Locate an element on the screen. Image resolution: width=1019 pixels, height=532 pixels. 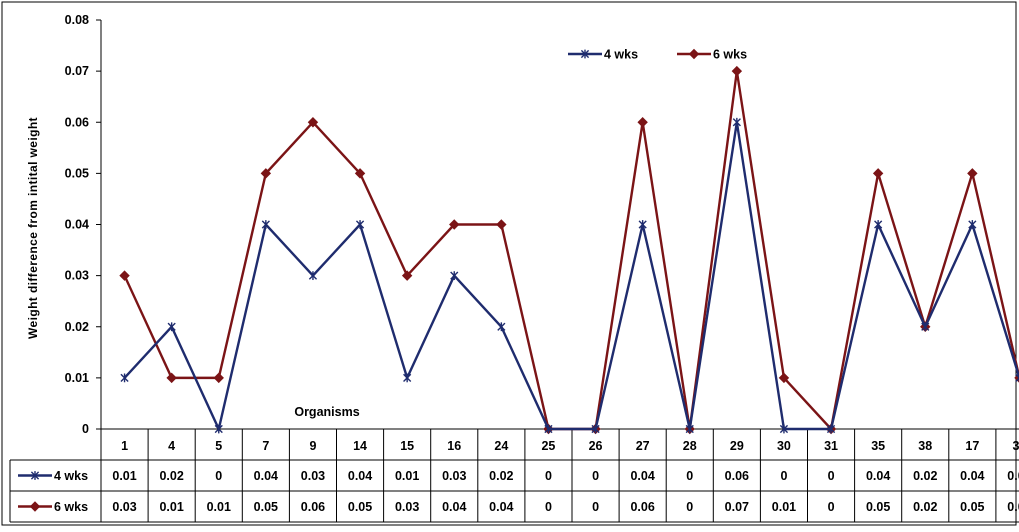
x-tick-label: 37 is located at coordinates (1015, 446).